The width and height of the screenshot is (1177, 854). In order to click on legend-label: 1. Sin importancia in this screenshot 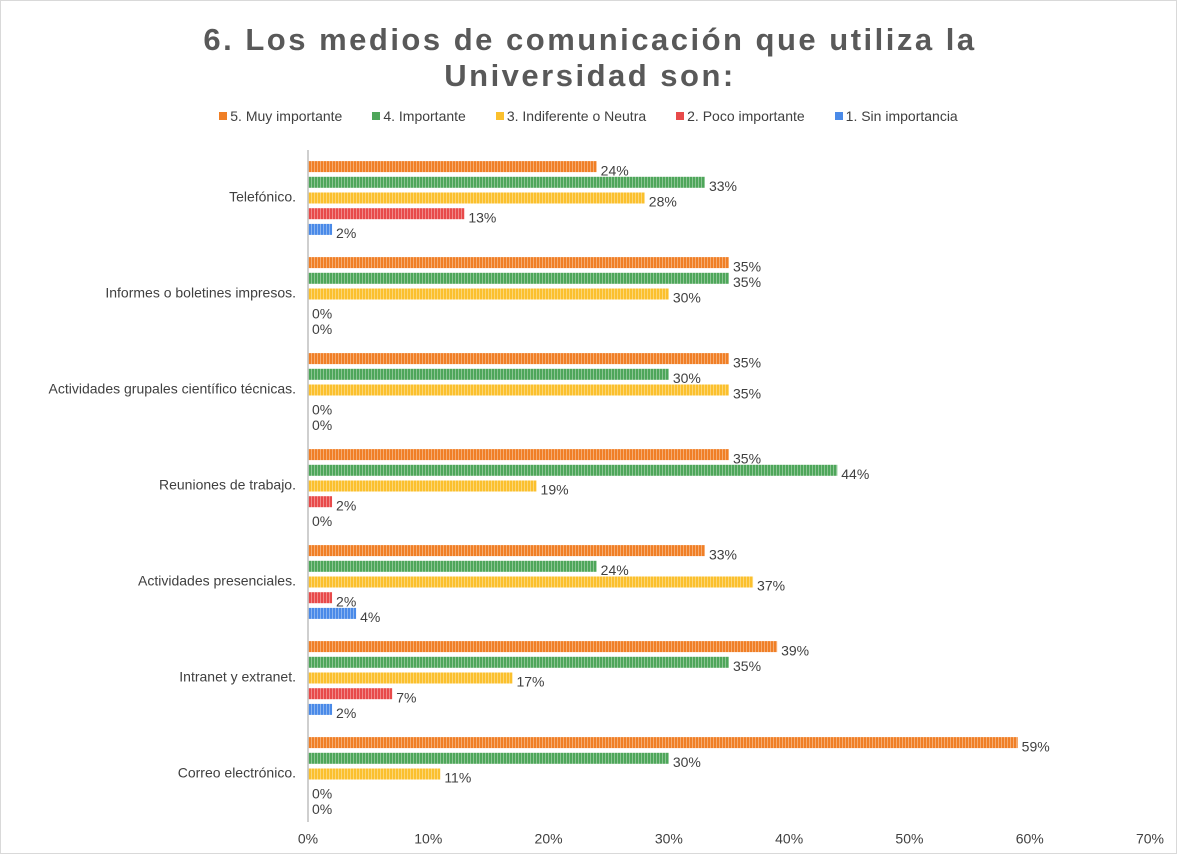, I will do `click(901, 116)`.